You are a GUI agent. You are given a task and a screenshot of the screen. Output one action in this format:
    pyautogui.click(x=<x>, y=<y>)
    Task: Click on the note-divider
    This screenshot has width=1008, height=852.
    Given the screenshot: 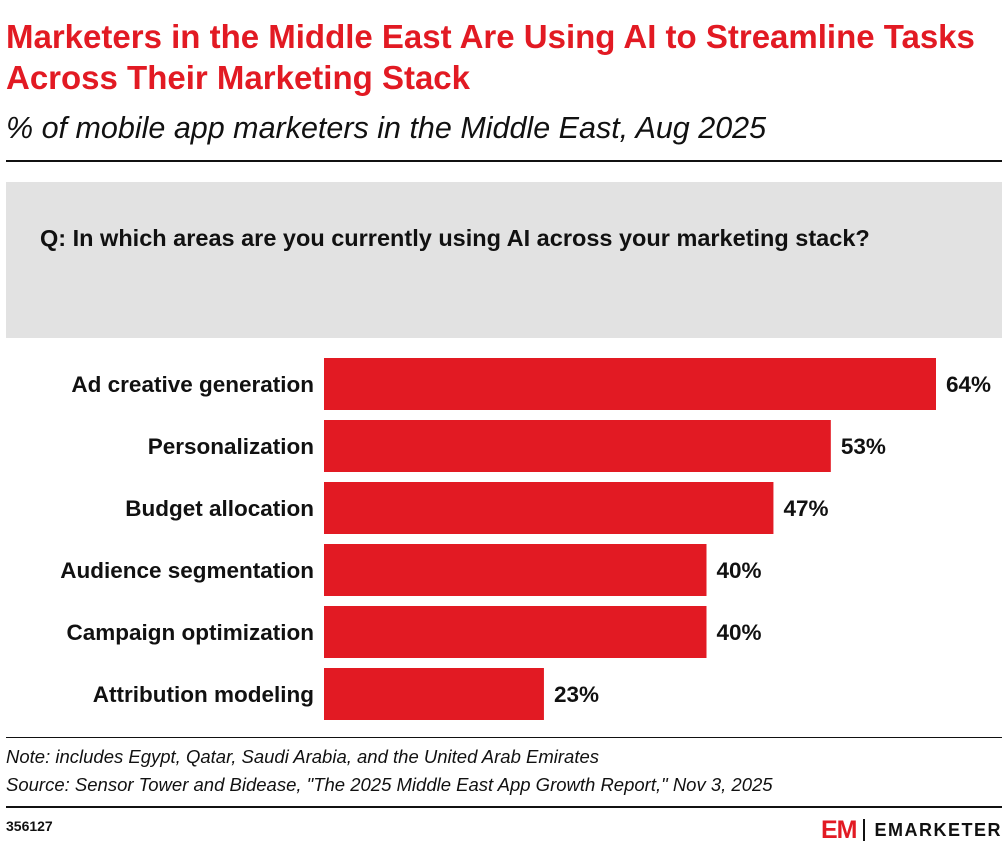 What is the action you would take?
    pyautogui.click(x=504, y=737)
    